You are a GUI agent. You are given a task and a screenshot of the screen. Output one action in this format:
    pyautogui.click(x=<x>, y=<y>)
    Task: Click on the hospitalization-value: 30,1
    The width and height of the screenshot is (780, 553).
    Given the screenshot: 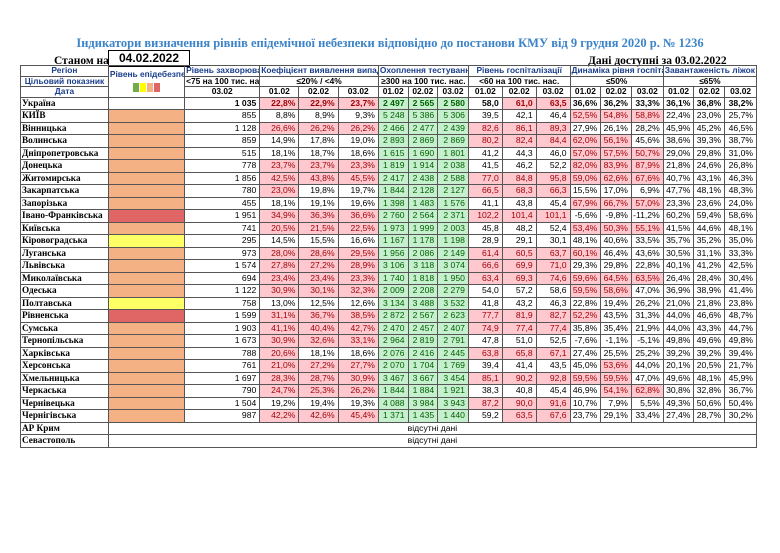 What is the action you would take?
    pyautogui.click(x=553, y=241)
    